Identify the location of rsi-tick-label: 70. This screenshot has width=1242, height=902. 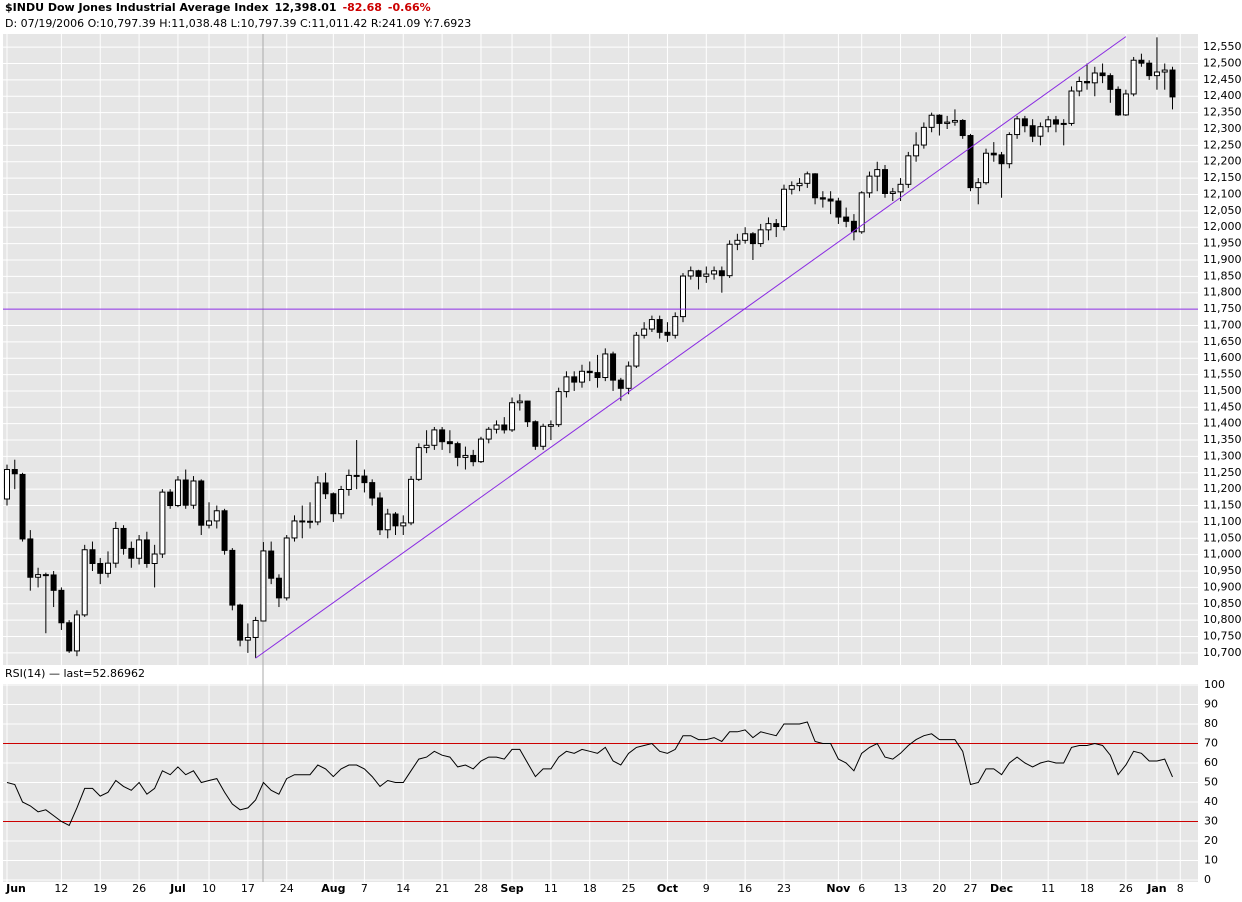
(1211, 743).